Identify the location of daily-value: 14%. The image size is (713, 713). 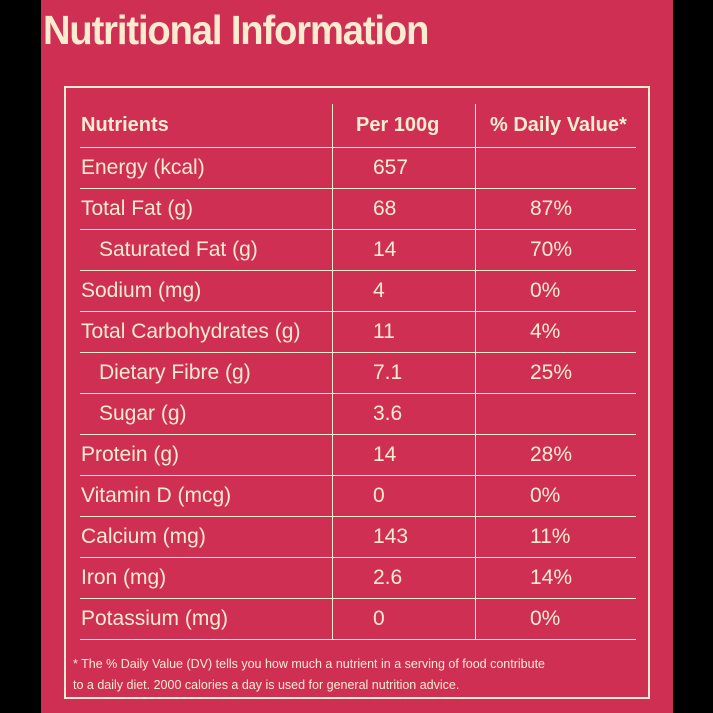
(555, 578).